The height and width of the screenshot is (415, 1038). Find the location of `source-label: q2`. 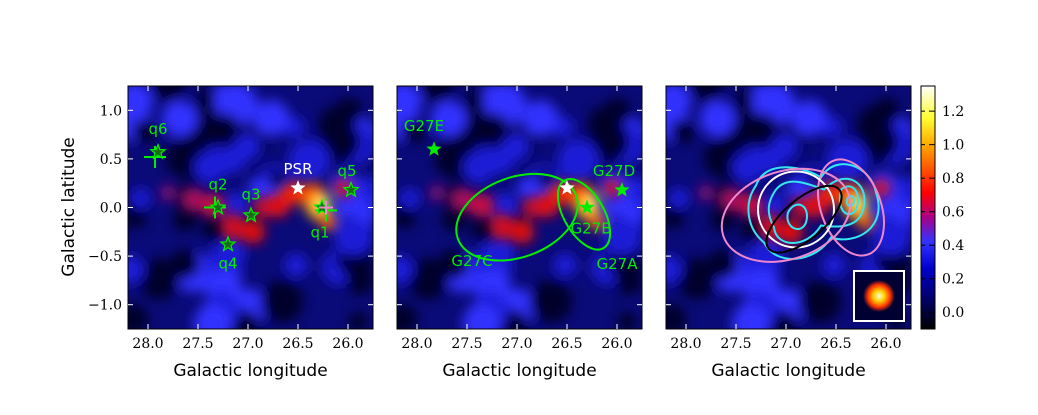

source-label: q2 is located at coordinates (217, 185).